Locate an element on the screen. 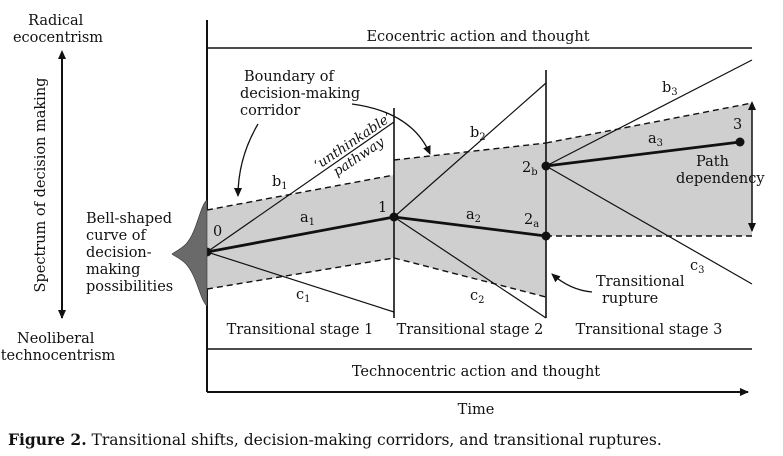 The image size is (783, 456). boundary-annotation: Boundary of decision-making corridor is located at coordinates (302, 94).